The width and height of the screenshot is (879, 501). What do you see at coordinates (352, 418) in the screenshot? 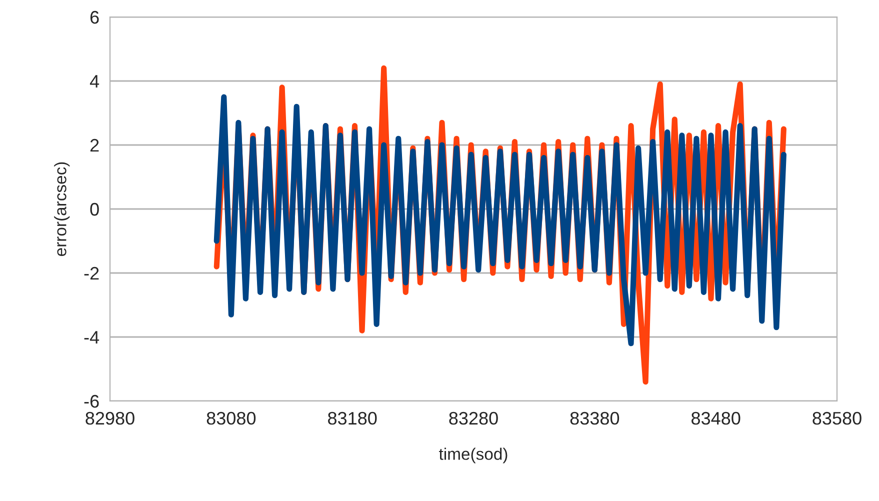
I see `x-tick-label: 83180` at bounding box center [352, 418].